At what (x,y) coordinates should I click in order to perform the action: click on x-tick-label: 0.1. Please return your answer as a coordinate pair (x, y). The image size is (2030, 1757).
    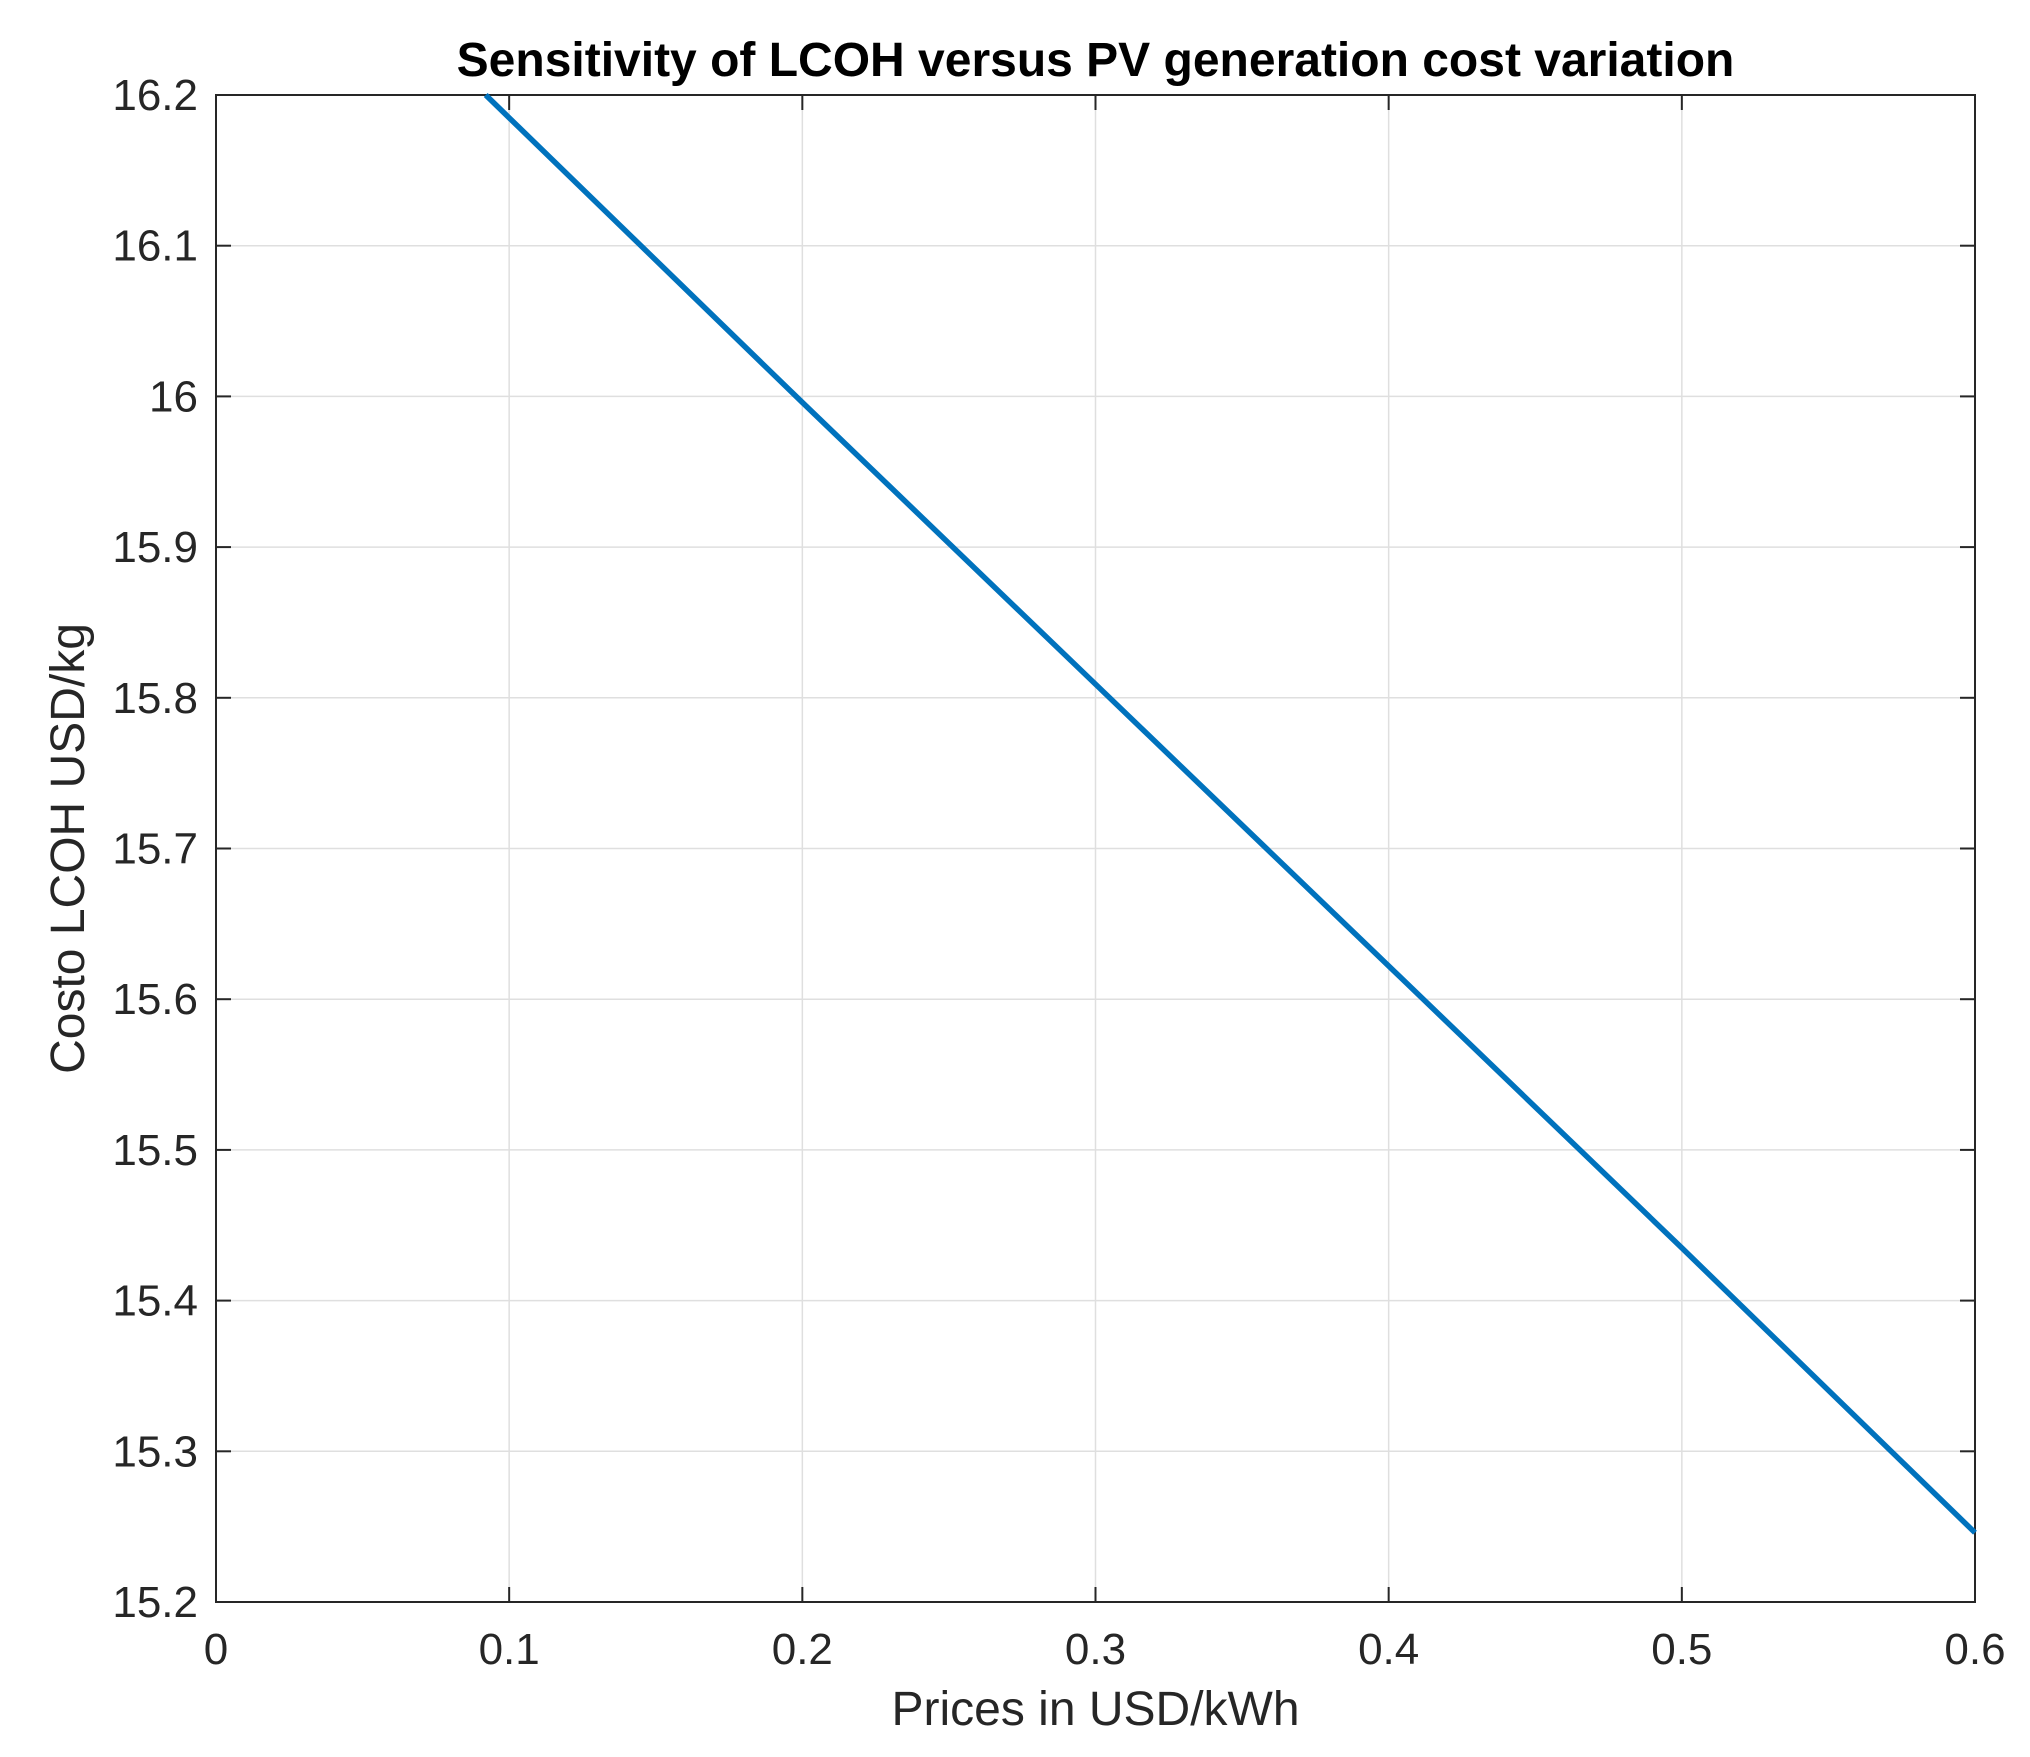
    Looking at the image, I should click on (509, 1649).